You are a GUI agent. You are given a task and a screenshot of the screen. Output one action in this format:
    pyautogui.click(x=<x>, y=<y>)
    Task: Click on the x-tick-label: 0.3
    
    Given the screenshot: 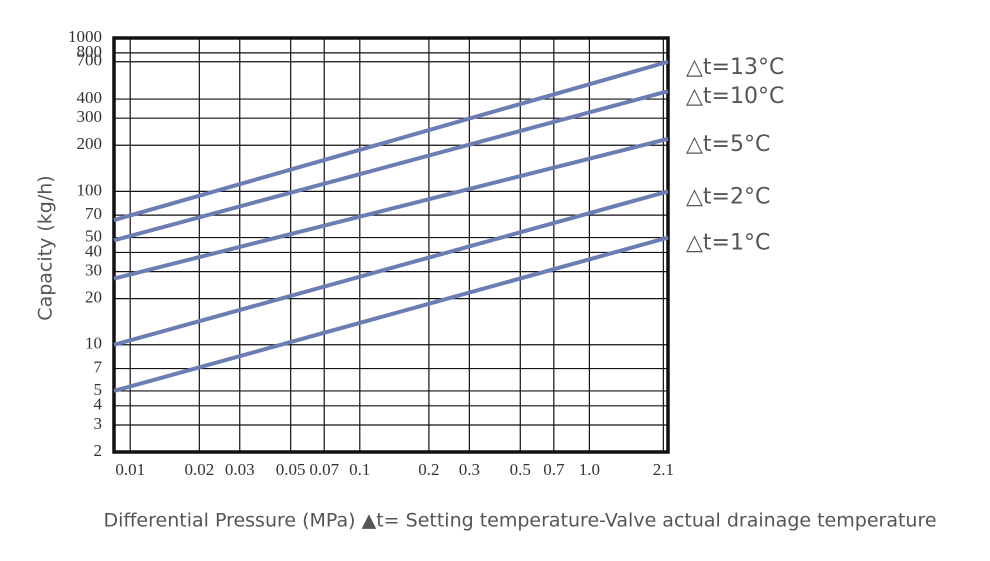 What is the action you would take?
    pyautogui.click(x=469, y=469)
    